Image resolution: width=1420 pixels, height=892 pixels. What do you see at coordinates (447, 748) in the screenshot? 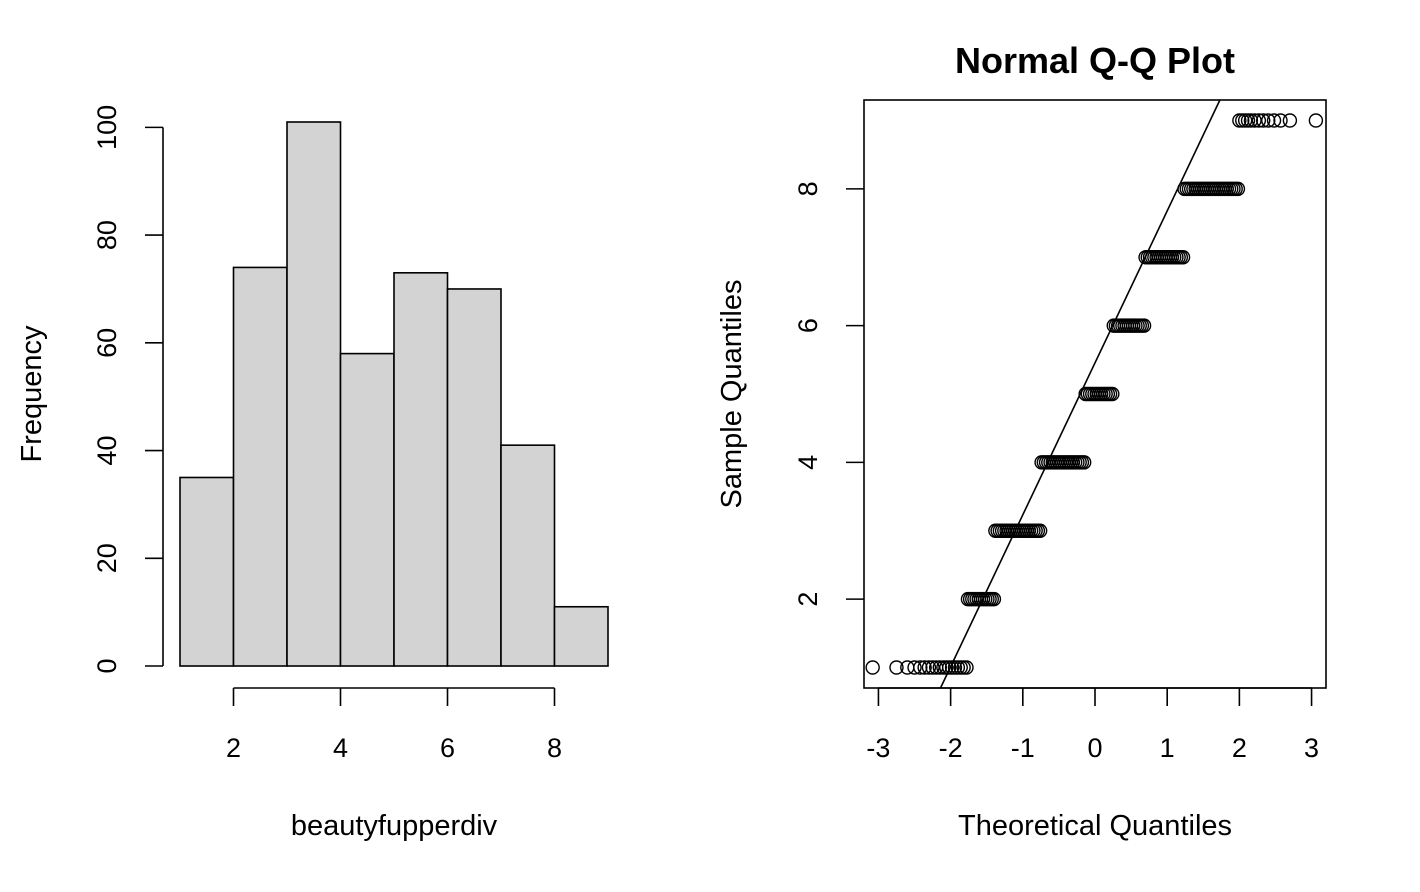
I see `x-tick-label: 6` at bounding box center [447, 748].